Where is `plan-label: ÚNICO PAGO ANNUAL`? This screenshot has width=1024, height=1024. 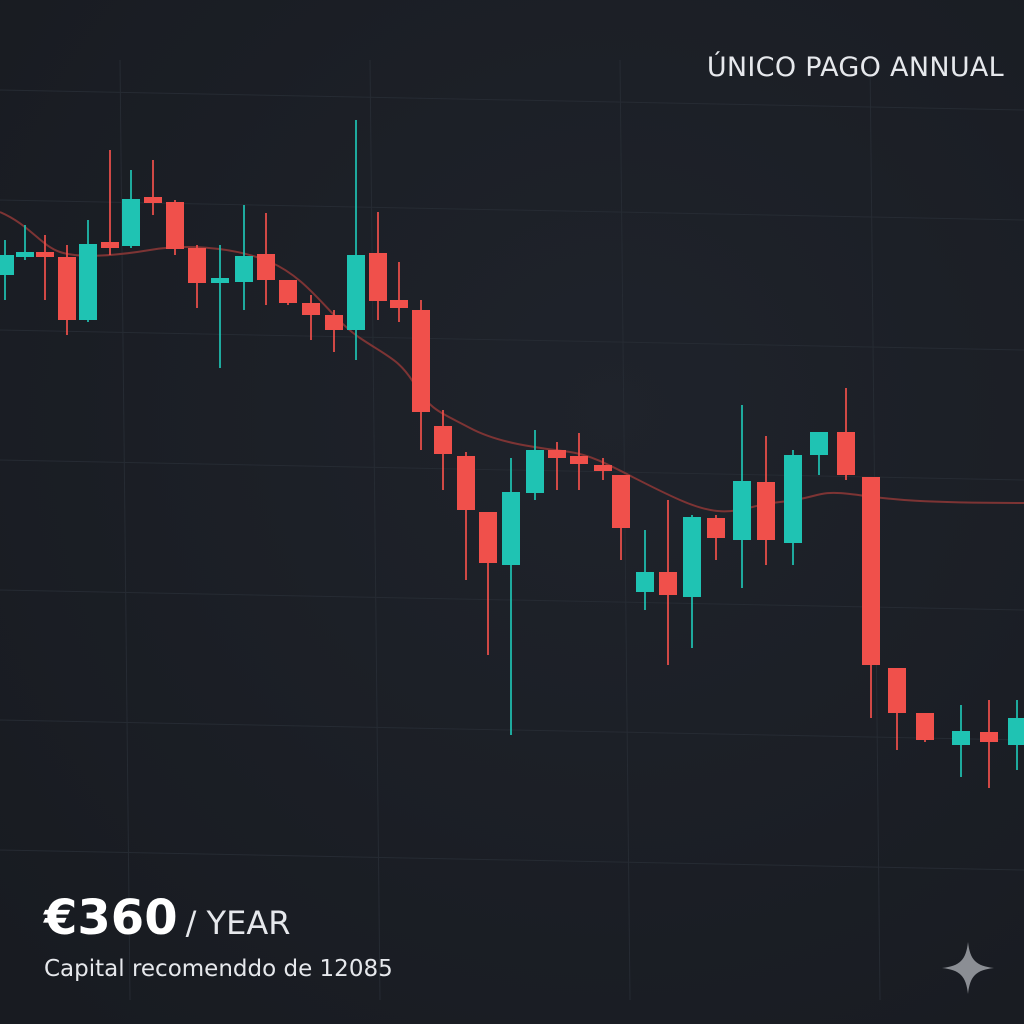 plan-label: ÚNICO PAGO ANNUAL is located at coordinates (855, 67).